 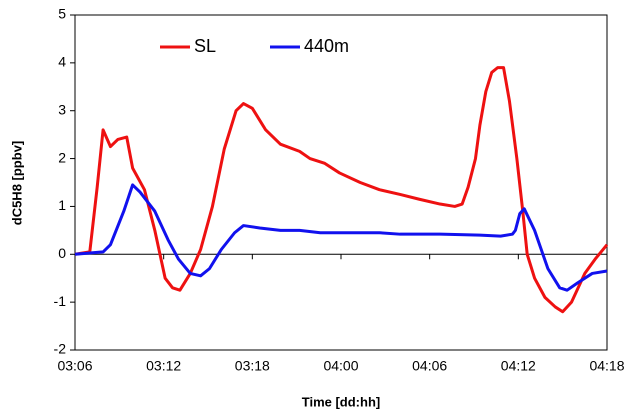 I want to click on x-tick-label: 03:12, so click(x=163, y=366).